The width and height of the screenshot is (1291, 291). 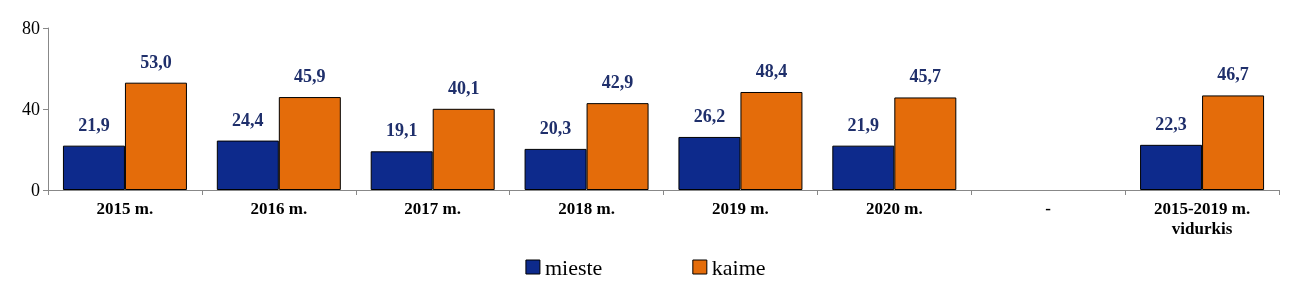 What do you see at coordinates (738, 267) in the screenshot?
I see `legend-label: kaime` at bounding box center [738, 267].